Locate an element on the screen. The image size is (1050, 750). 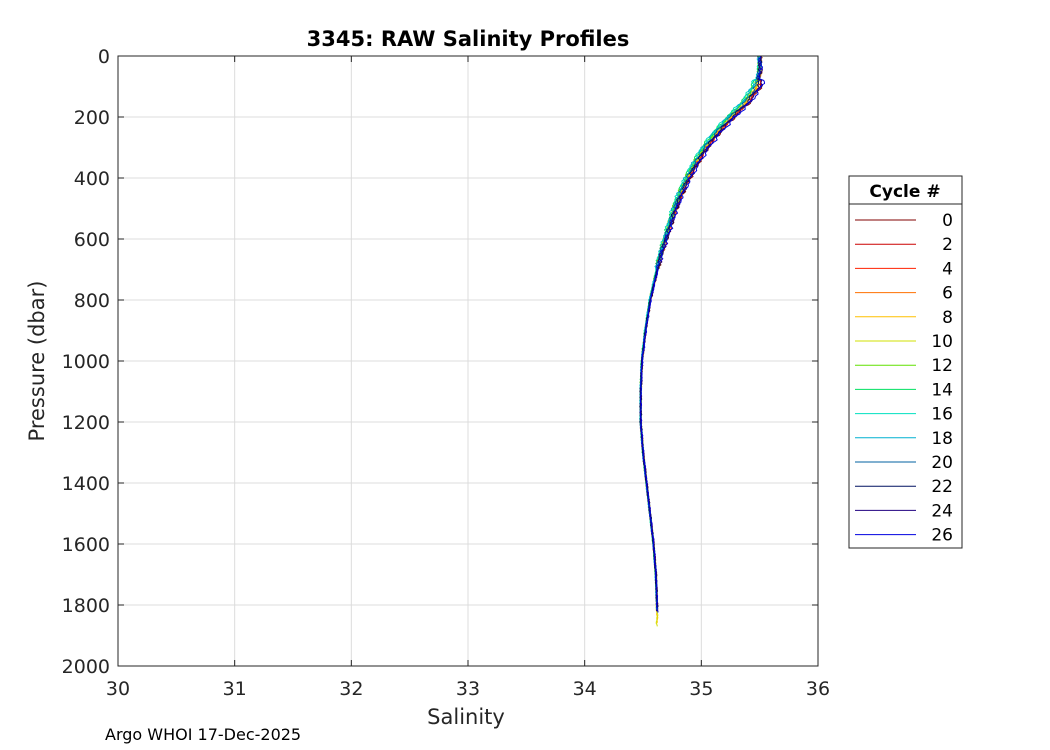
legend-label-0: 0 is located at coordinates (947, 221).